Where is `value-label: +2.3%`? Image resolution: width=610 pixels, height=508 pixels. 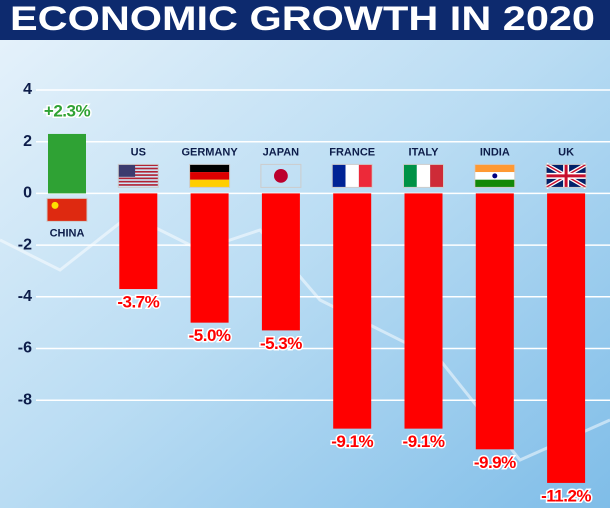
value-label: +2.3% is located at coordinates (67, 110).